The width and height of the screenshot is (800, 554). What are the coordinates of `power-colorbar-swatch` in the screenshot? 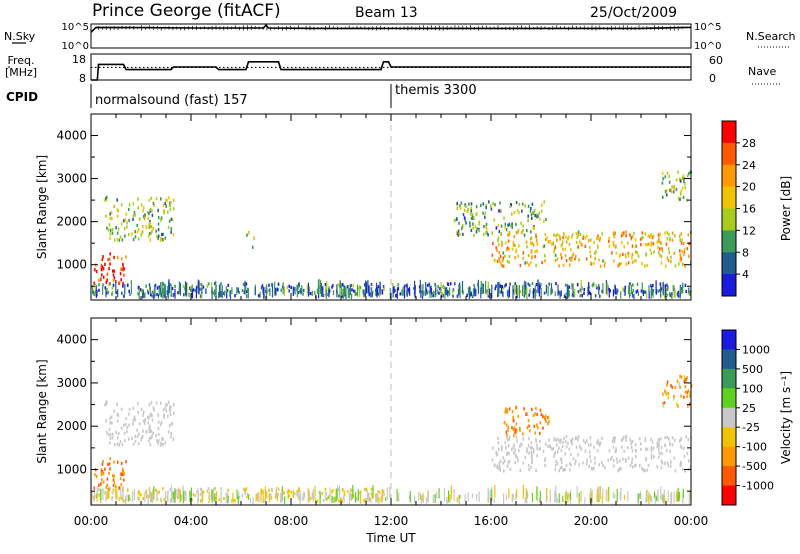 It's located at (729, 176).